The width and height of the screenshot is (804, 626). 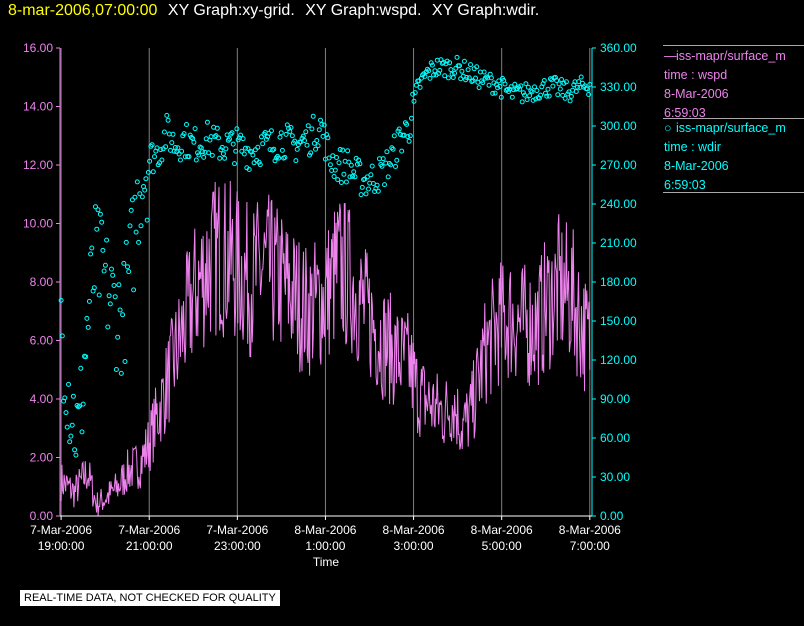 I want to click on left-y-tick-label: 12.00, so click(x=38, y=165).